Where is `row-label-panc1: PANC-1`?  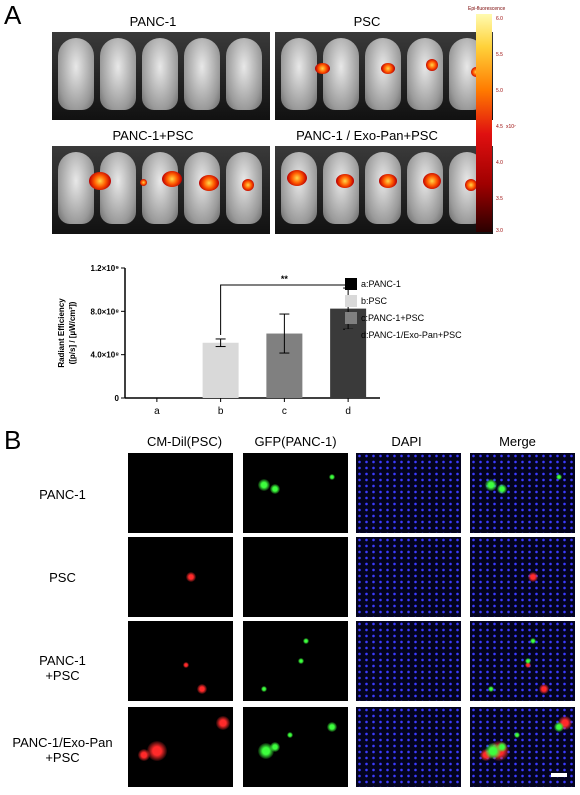 row-label-panc1: PANC-1 is located at coordinates (62, 494).